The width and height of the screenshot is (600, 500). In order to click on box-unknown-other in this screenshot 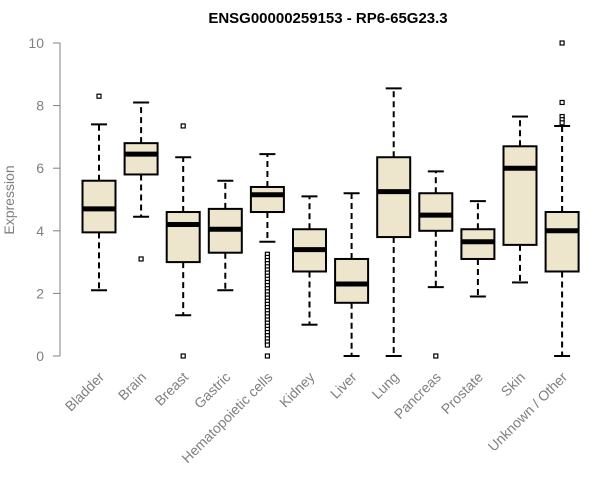, I will do `click(562, 198)`.